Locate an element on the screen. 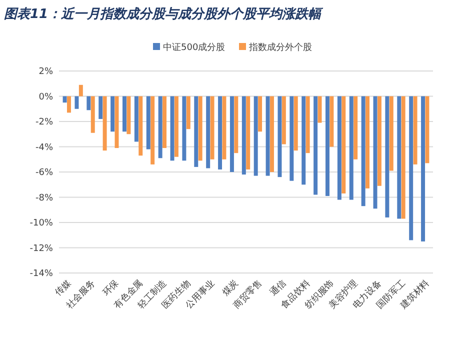 The image size is (455, 343). y-tick-label: -14% is located at coordinates (42, 274).